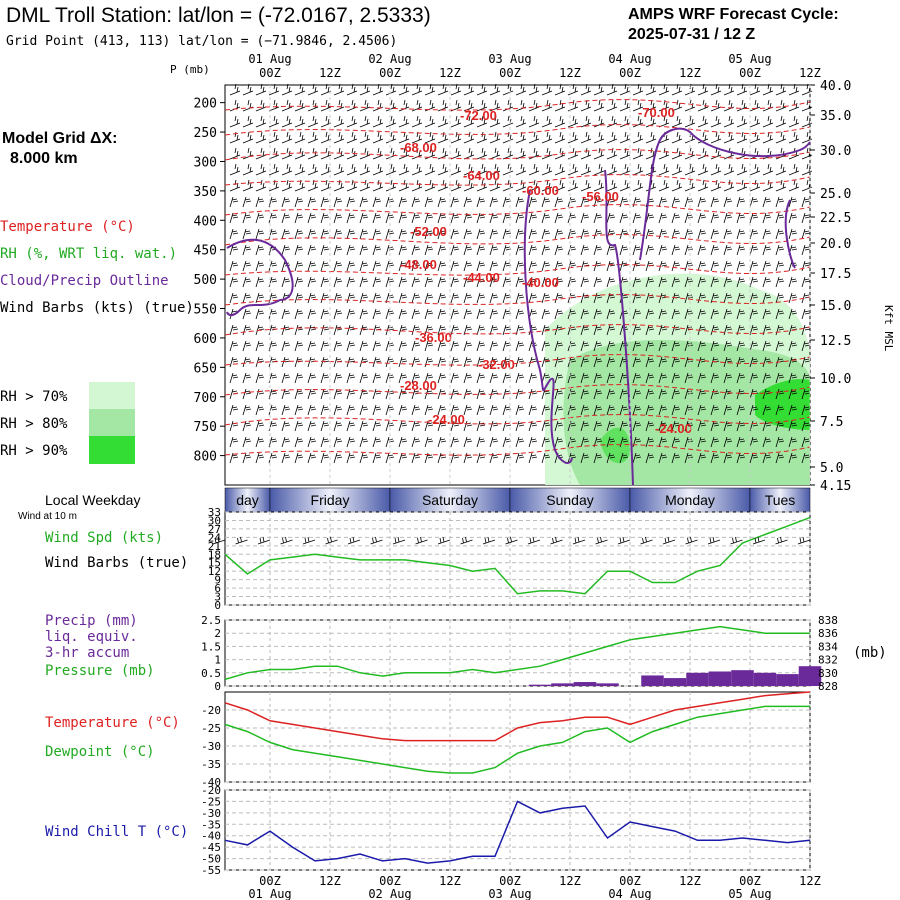  I want to click on bottom-hour-label: 12Z, so click(570, 881).